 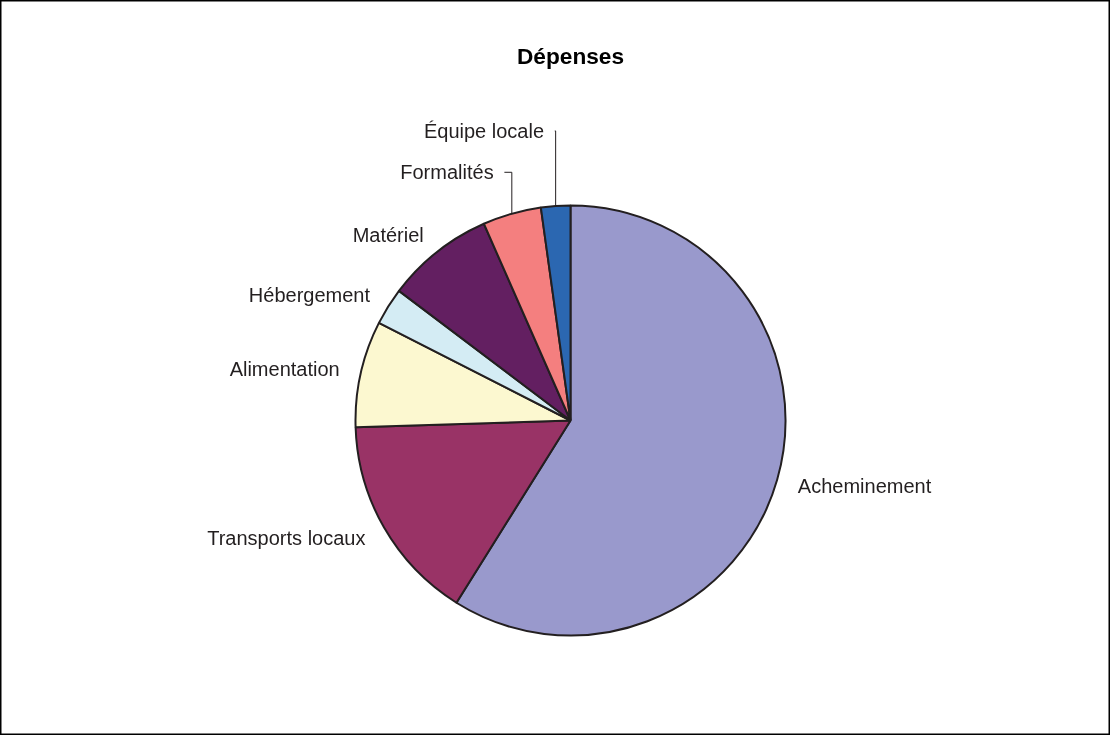 I want to click on slice-label: Alimentation, so click(x=284, y=368).